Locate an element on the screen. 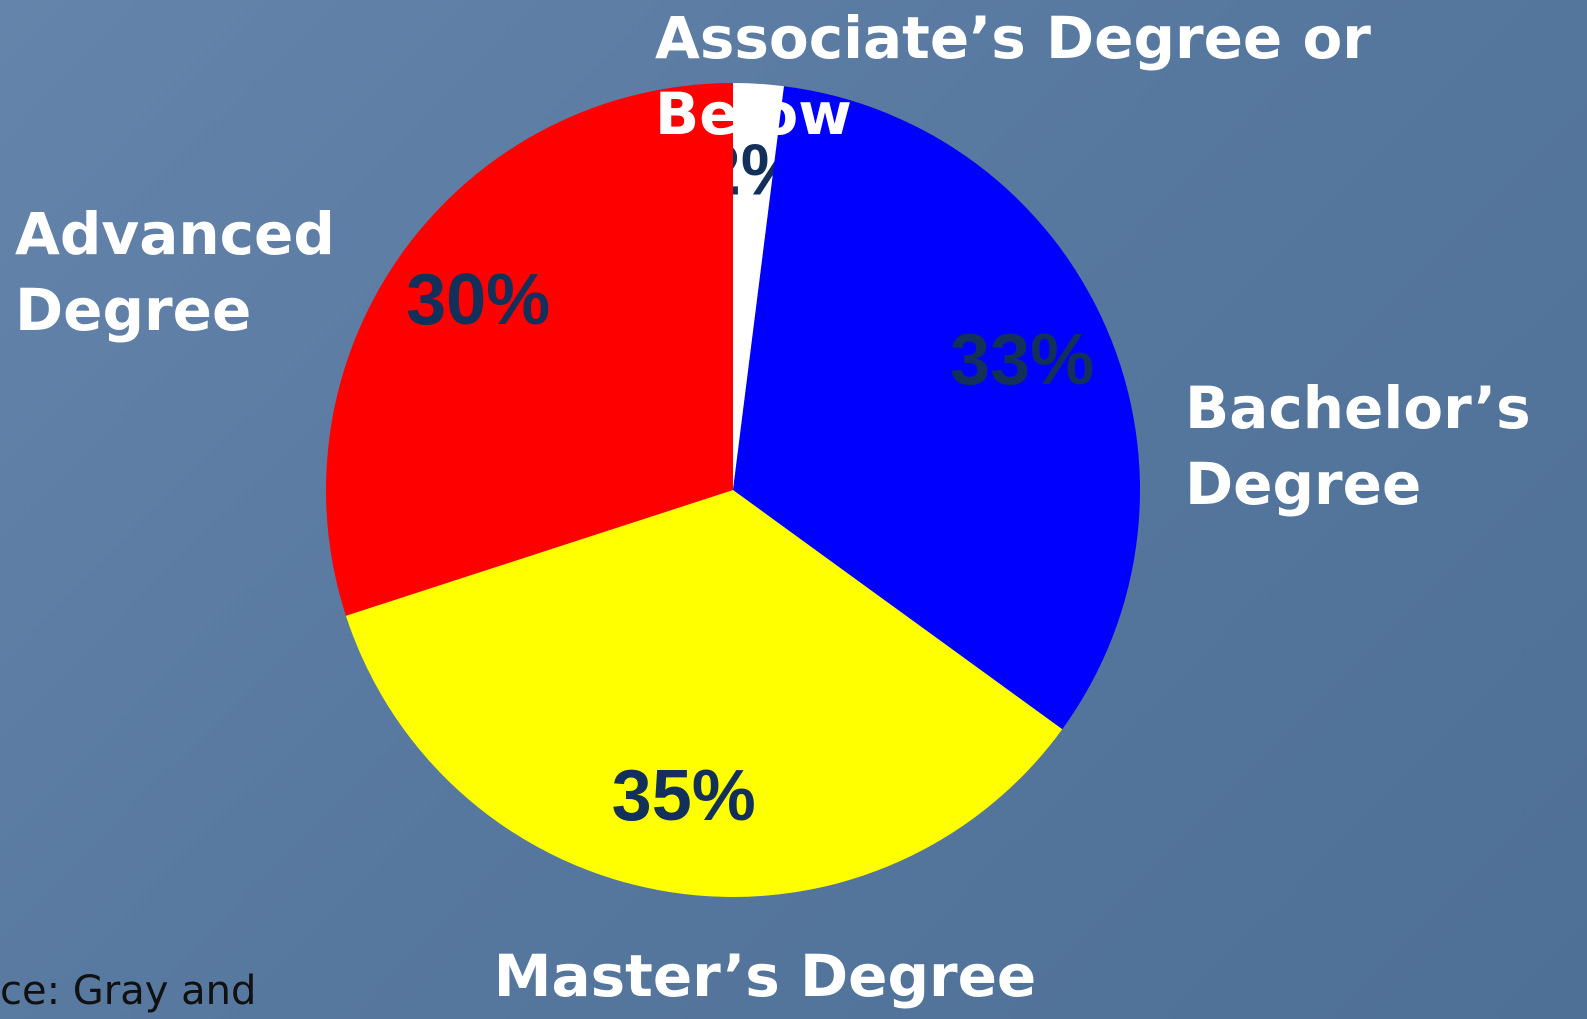  category-label: Master’s Degree is located at coordinates (765, 976).